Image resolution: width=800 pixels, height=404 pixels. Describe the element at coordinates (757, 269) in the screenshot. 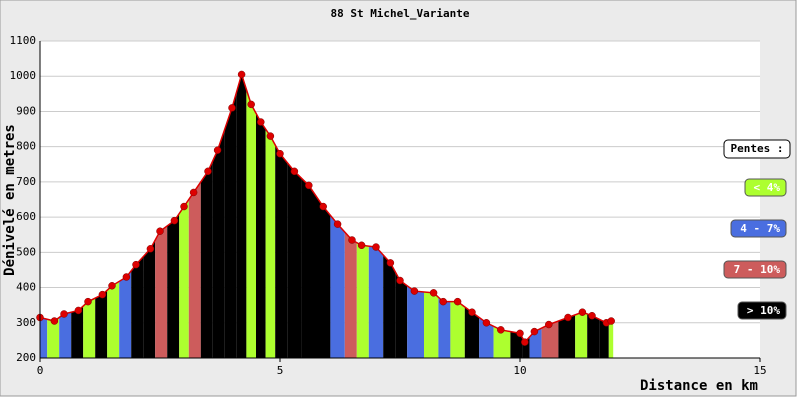

I see `legend-label: 7 - 10%` at that location.